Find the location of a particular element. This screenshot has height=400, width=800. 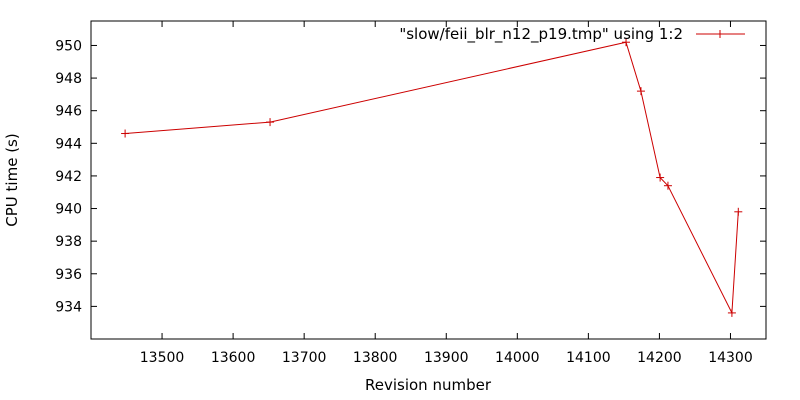

legend: "slow/feii_blr_n12_p19.tmp" using 1:2 is located at coordinates (572, 34).